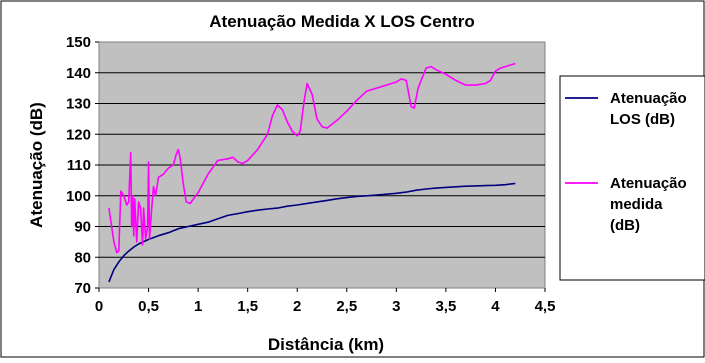 This screenshot has height=363, width=705. Describe the element at coordinates (341, 21) in the screenshot. I see `chart-title: Atenuação Medida X LOS Centro` at that location.